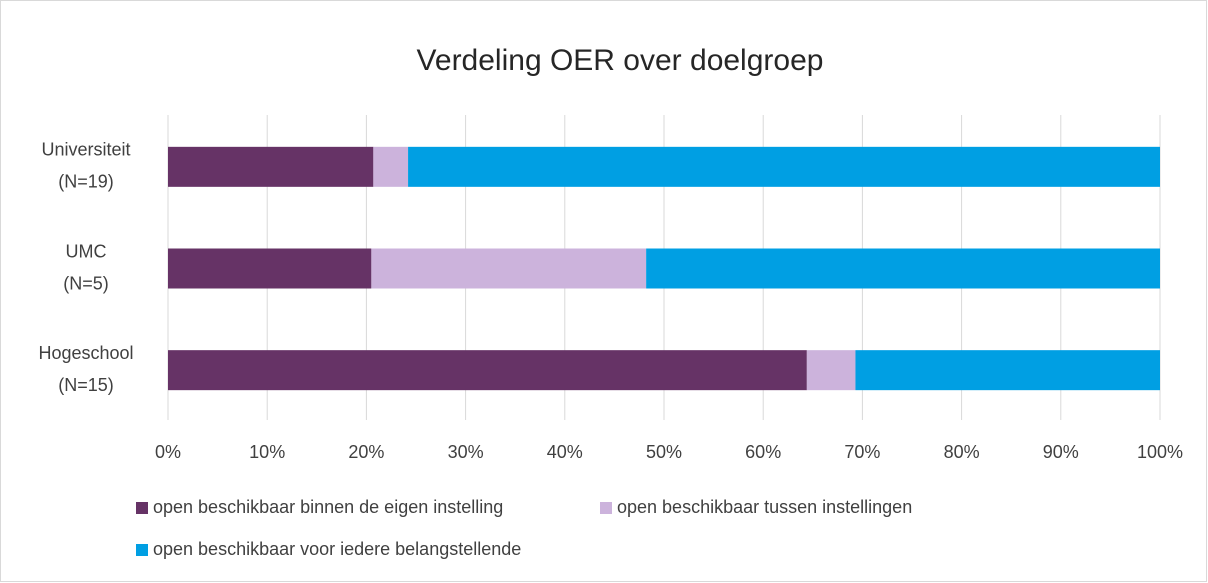 This screenshot has width=1208, height=583. I want to click on x-tick-label: 50%, so click(664, 452).